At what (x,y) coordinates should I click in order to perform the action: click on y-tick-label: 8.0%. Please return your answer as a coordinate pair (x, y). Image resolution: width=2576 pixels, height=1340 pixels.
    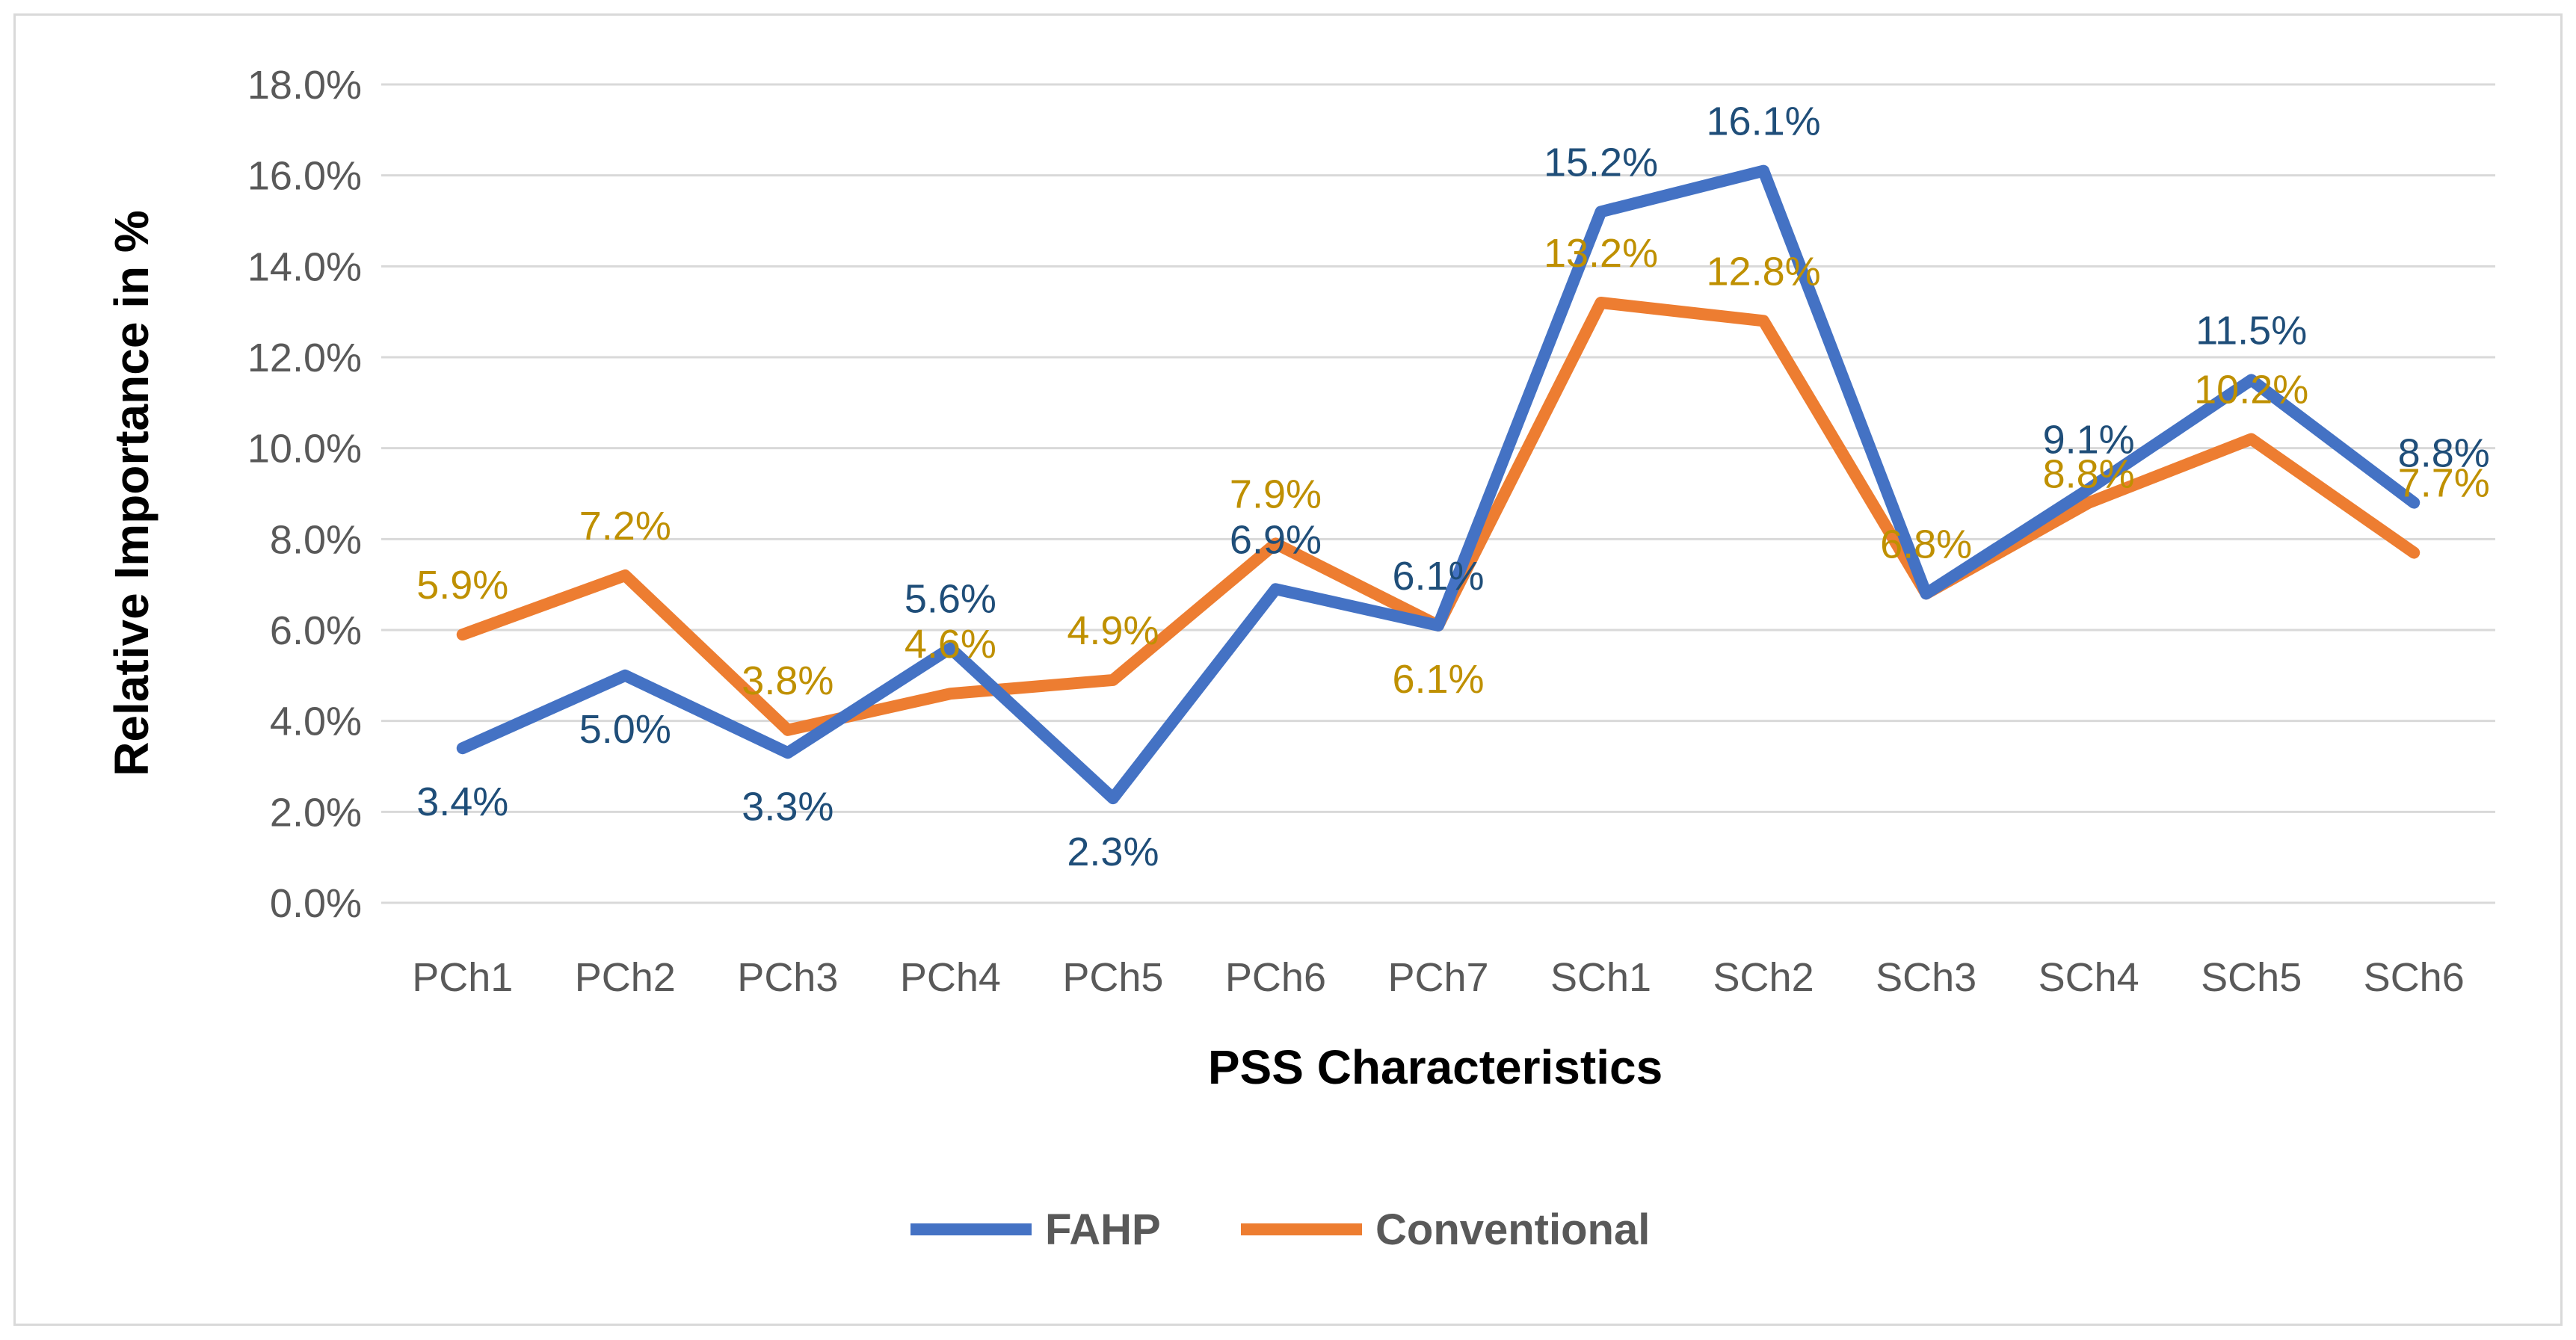
    Looking at the image, I should click on (316, 539).